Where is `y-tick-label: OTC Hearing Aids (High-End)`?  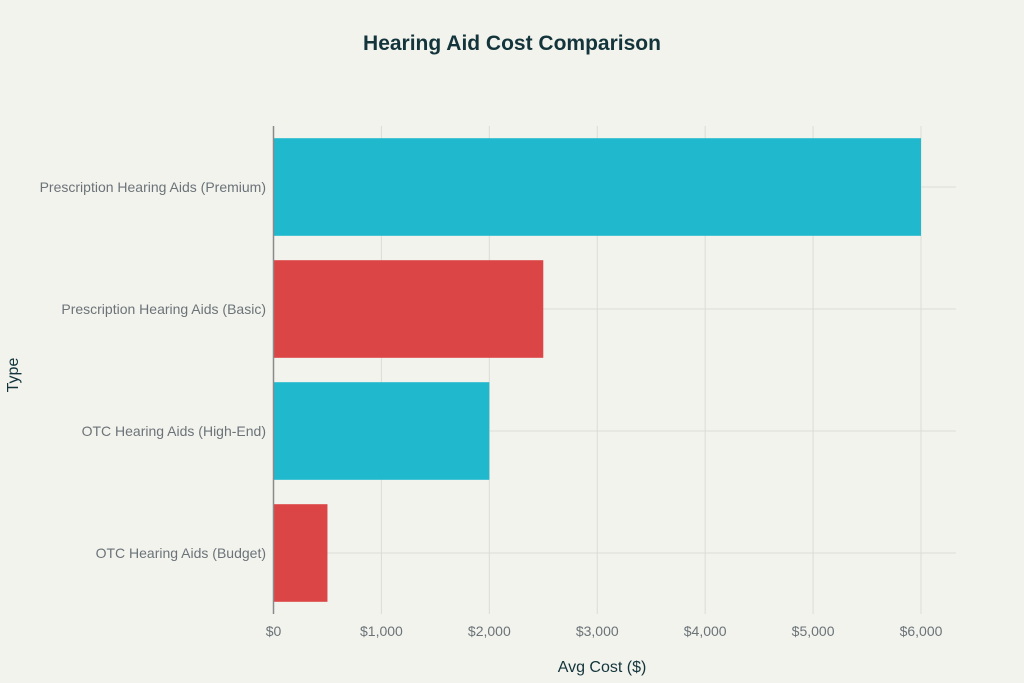 y-tick-label: OTC Hearing Aids (High-End) is located at coordinates (174, 431).